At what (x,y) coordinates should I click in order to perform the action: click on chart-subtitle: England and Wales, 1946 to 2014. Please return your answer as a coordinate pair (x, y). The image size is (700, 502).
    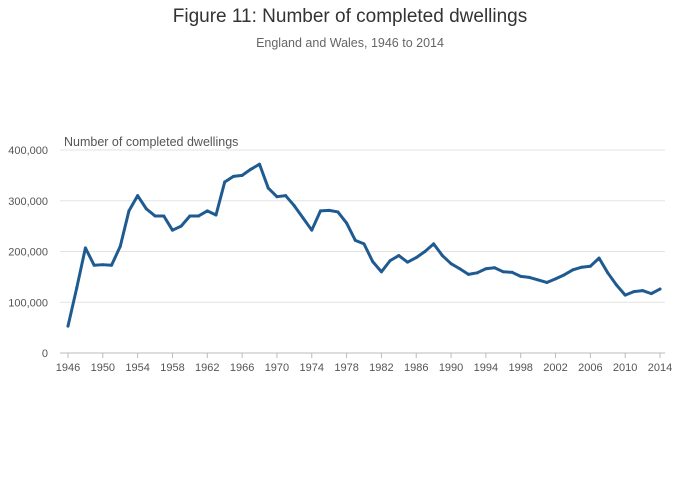
    Looking at the image, I should click on (350, 43).